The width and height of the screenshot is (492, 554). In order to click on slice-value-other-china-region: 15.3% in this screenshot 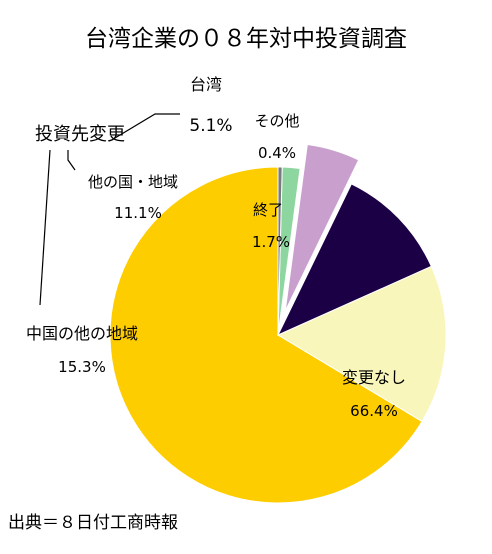, I will do `click(82, 367)`.